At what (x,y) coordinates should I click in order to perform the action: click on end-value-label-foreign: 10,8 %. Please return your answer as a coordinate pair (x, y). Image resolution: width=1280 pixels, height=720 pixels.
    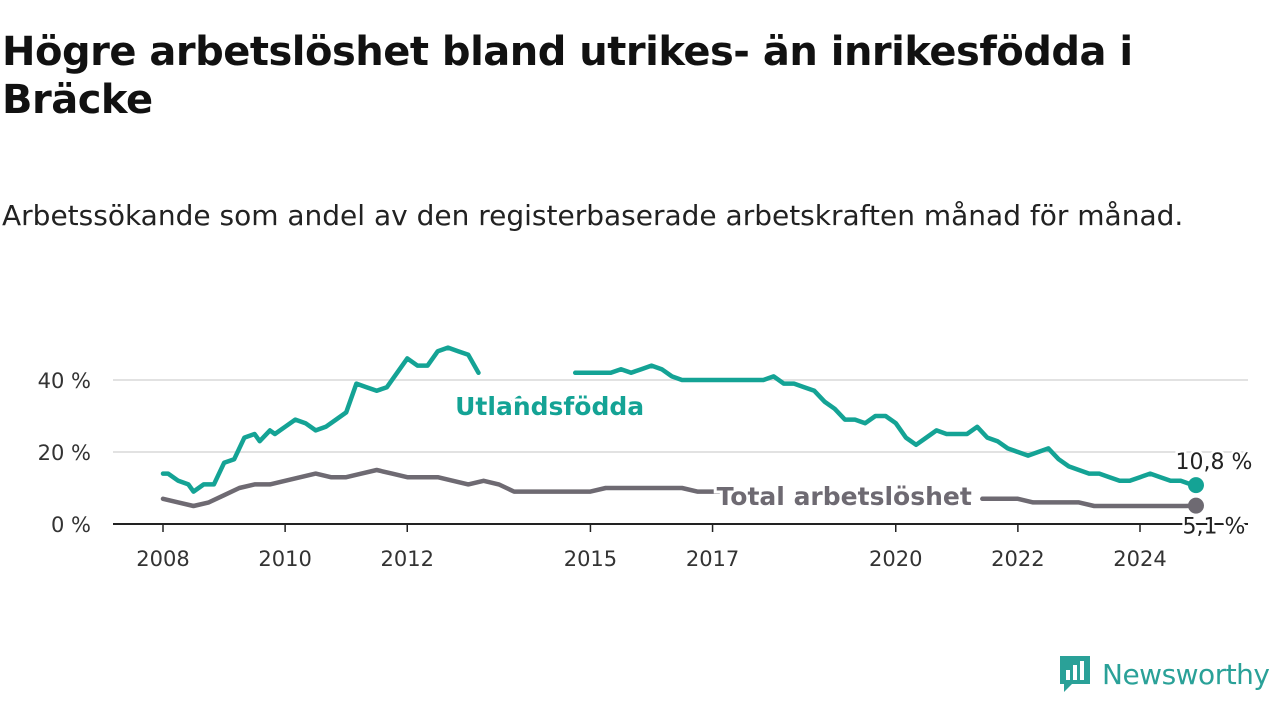
    Looking at the image, I should click on (1214, 462).